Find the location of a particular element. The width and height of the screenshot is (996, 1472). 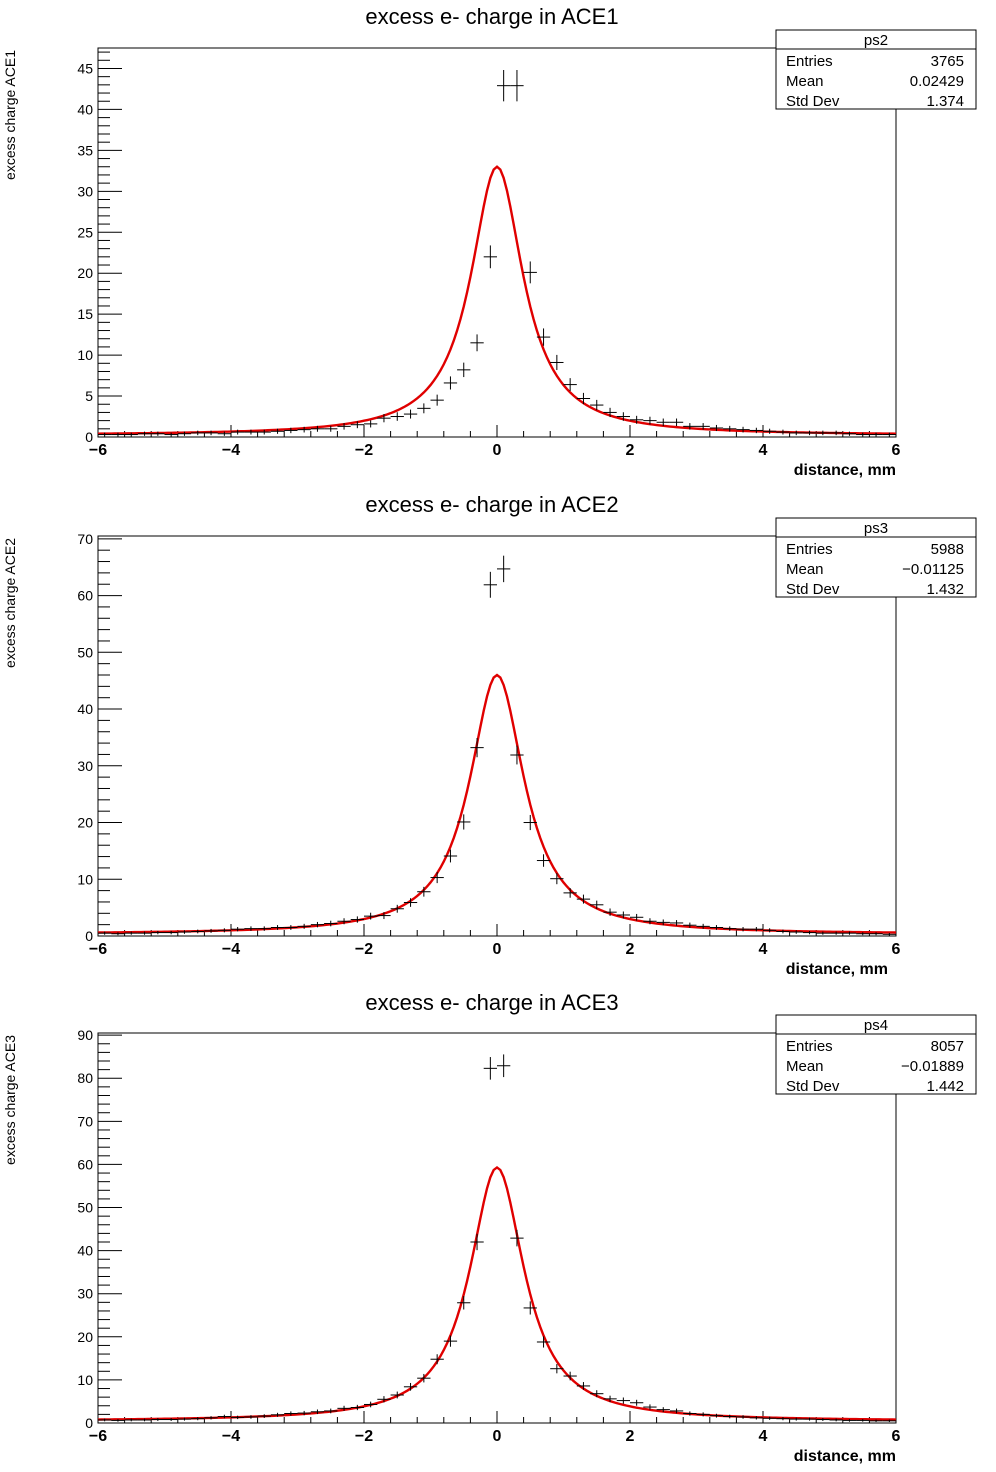

stats-label: Entries is located at coordinates (809, 61).